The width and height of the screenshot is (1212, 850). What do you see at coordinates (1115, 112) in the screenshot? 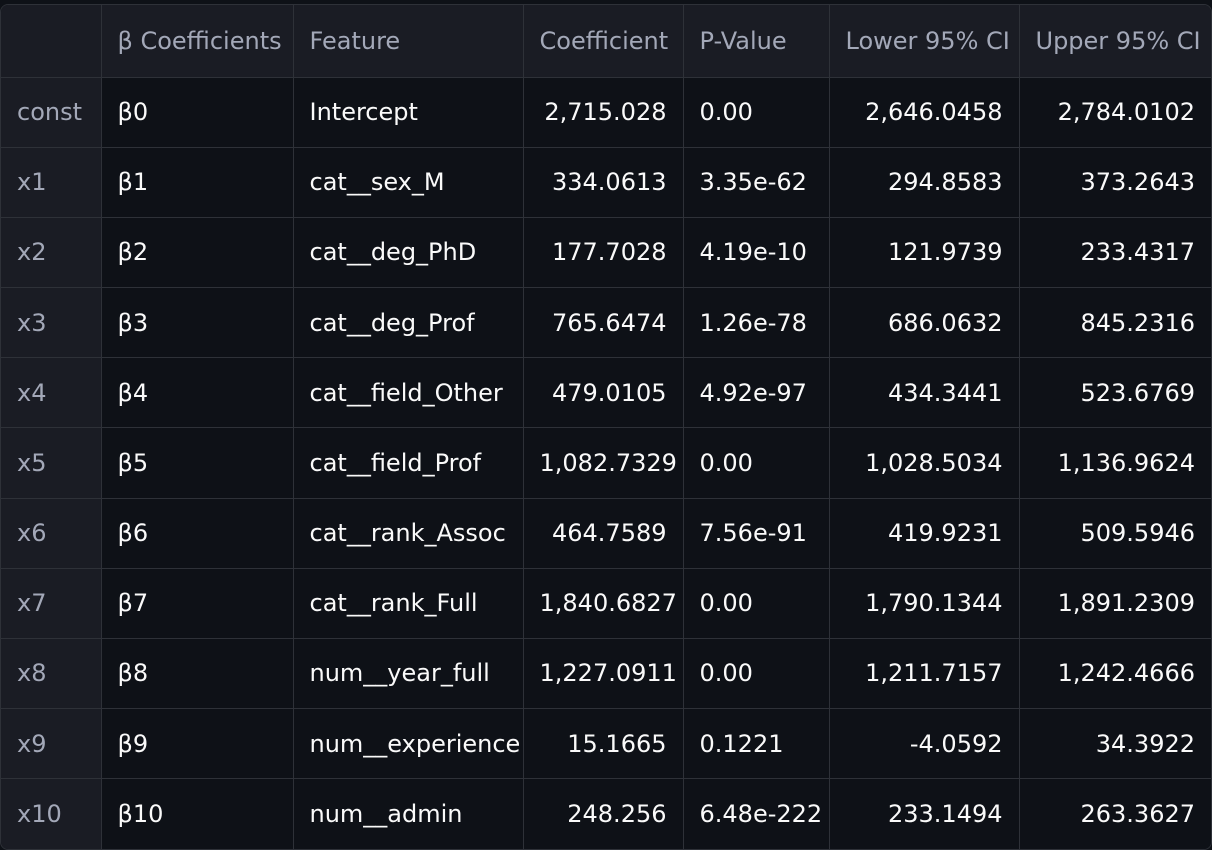
I see `upper-ci-cell: 2,784.0102` at bounding box center [1115, 112].